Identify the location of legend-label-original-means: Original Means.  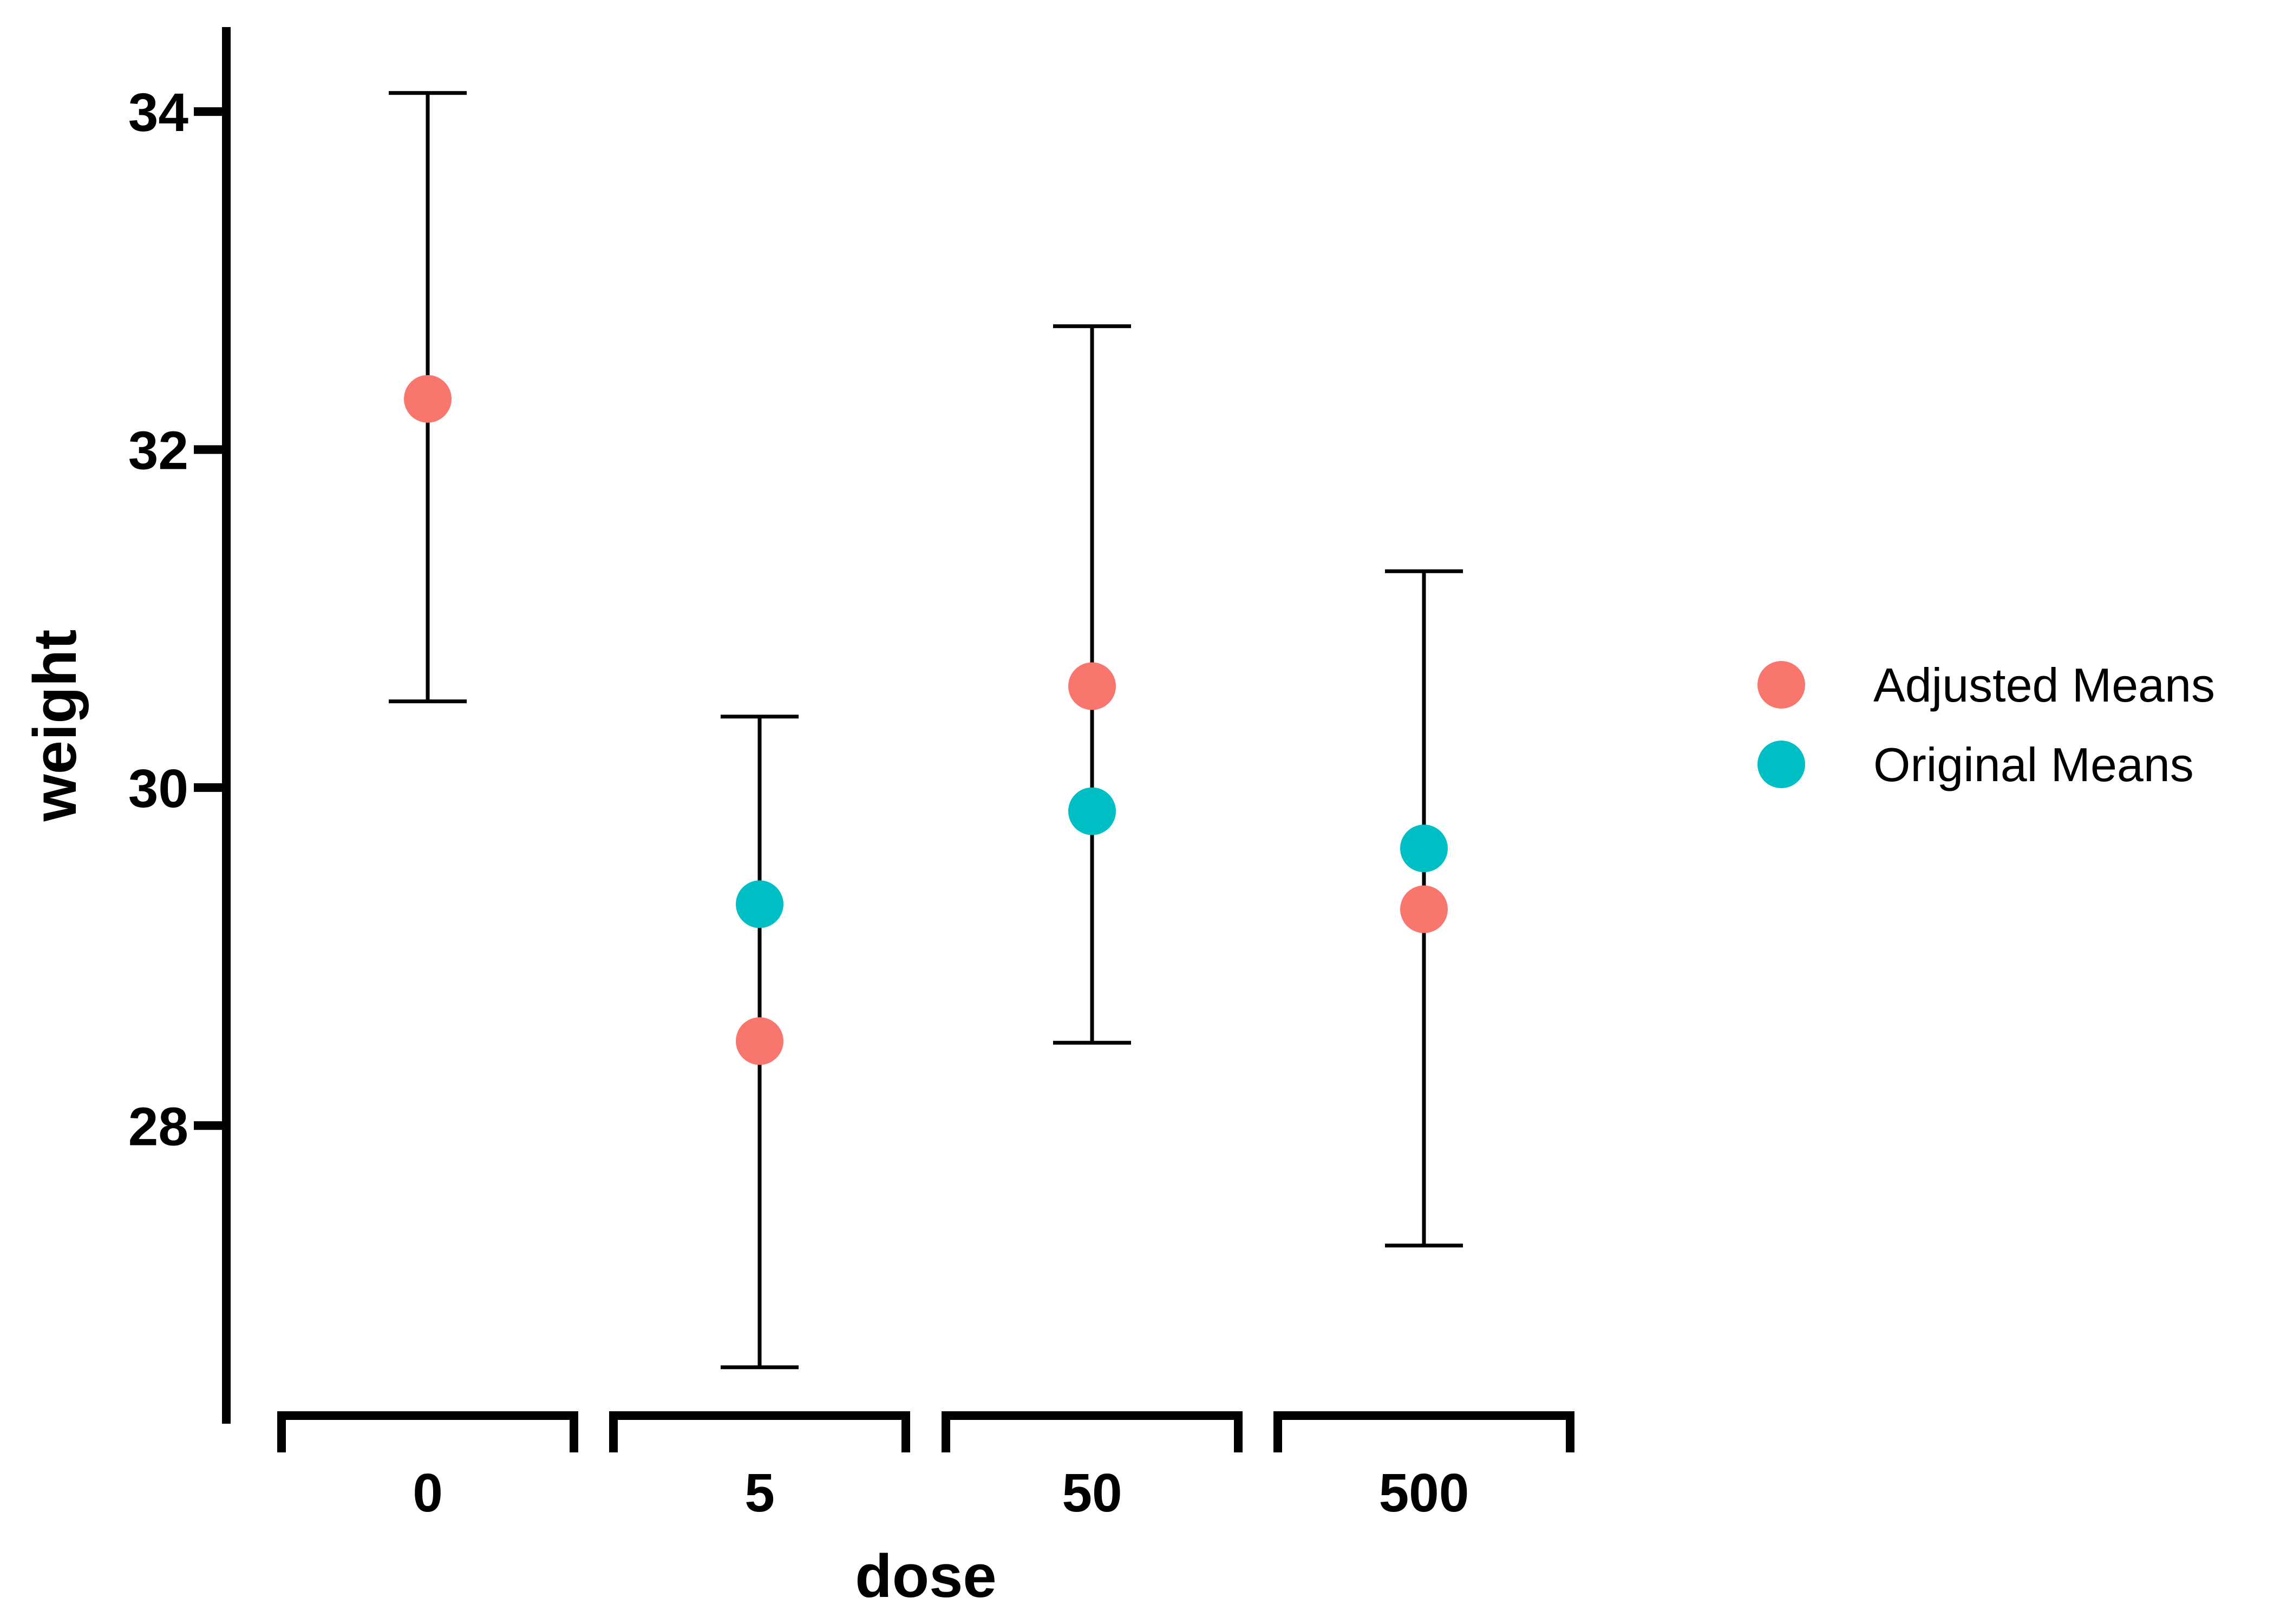
(2034, 764).